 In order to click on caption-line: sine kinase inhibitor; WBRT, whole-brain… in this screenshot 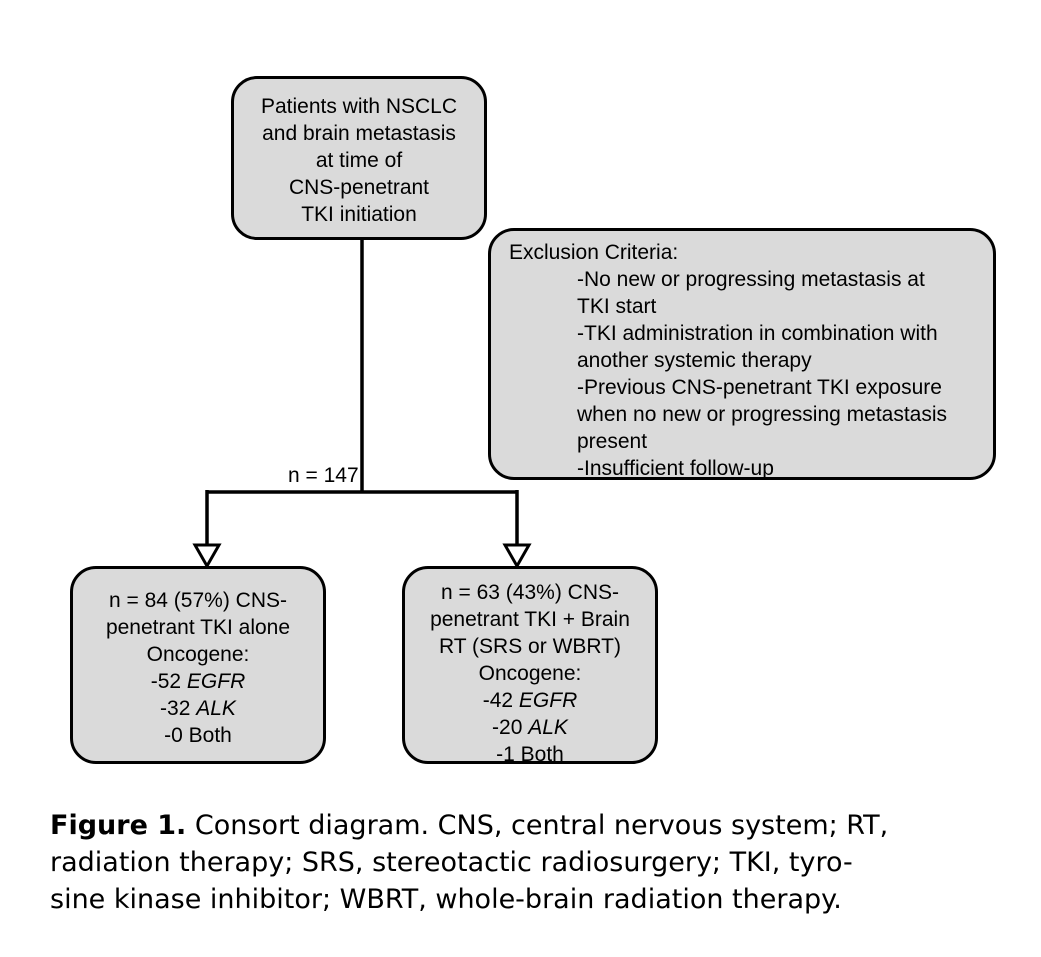, I will do `click(446, 899)`.